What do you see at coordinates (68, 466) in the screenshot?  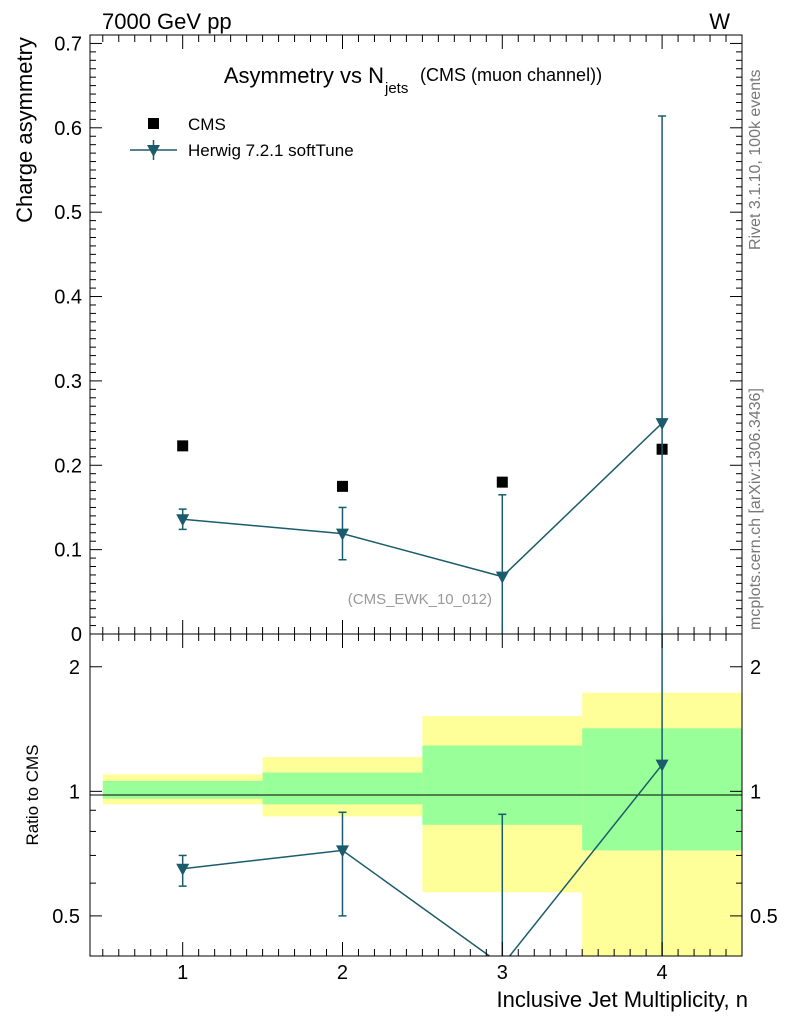 I see `main-y-tick-label: 0.2` at bounding box center [68, 466].